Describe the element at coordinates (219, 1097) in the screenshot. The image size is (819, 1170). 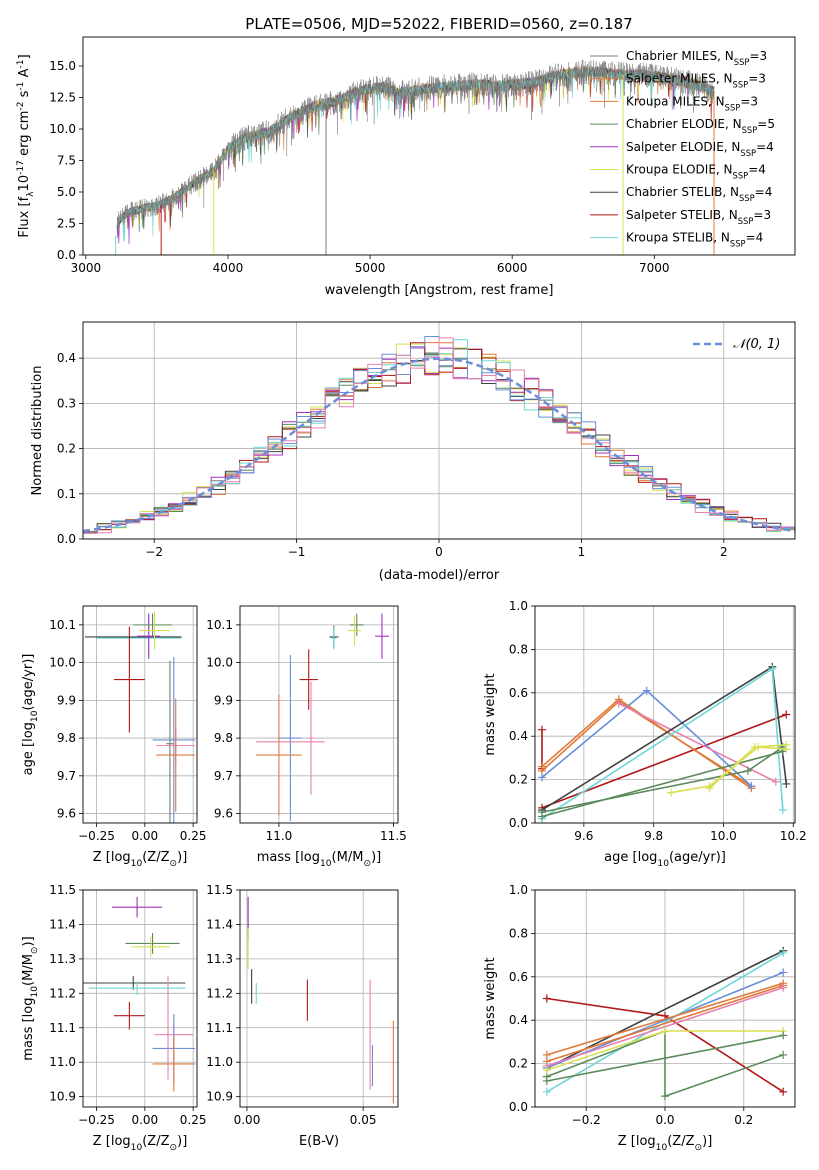
I see `y-tick-label: 10.9` at that location.